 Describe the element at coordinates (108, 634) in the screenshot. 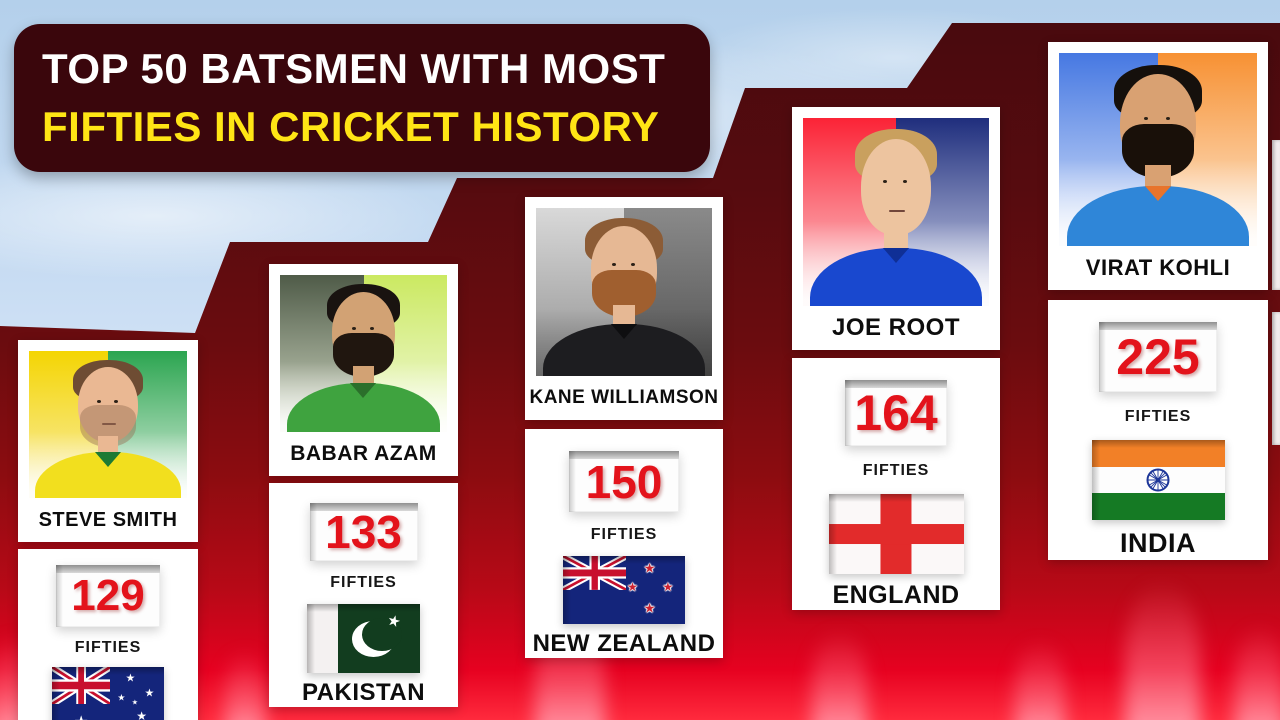

I see `player-stats-card: 129 FIFTIES ★ ★ ★ ★ ★ ★` at that location.